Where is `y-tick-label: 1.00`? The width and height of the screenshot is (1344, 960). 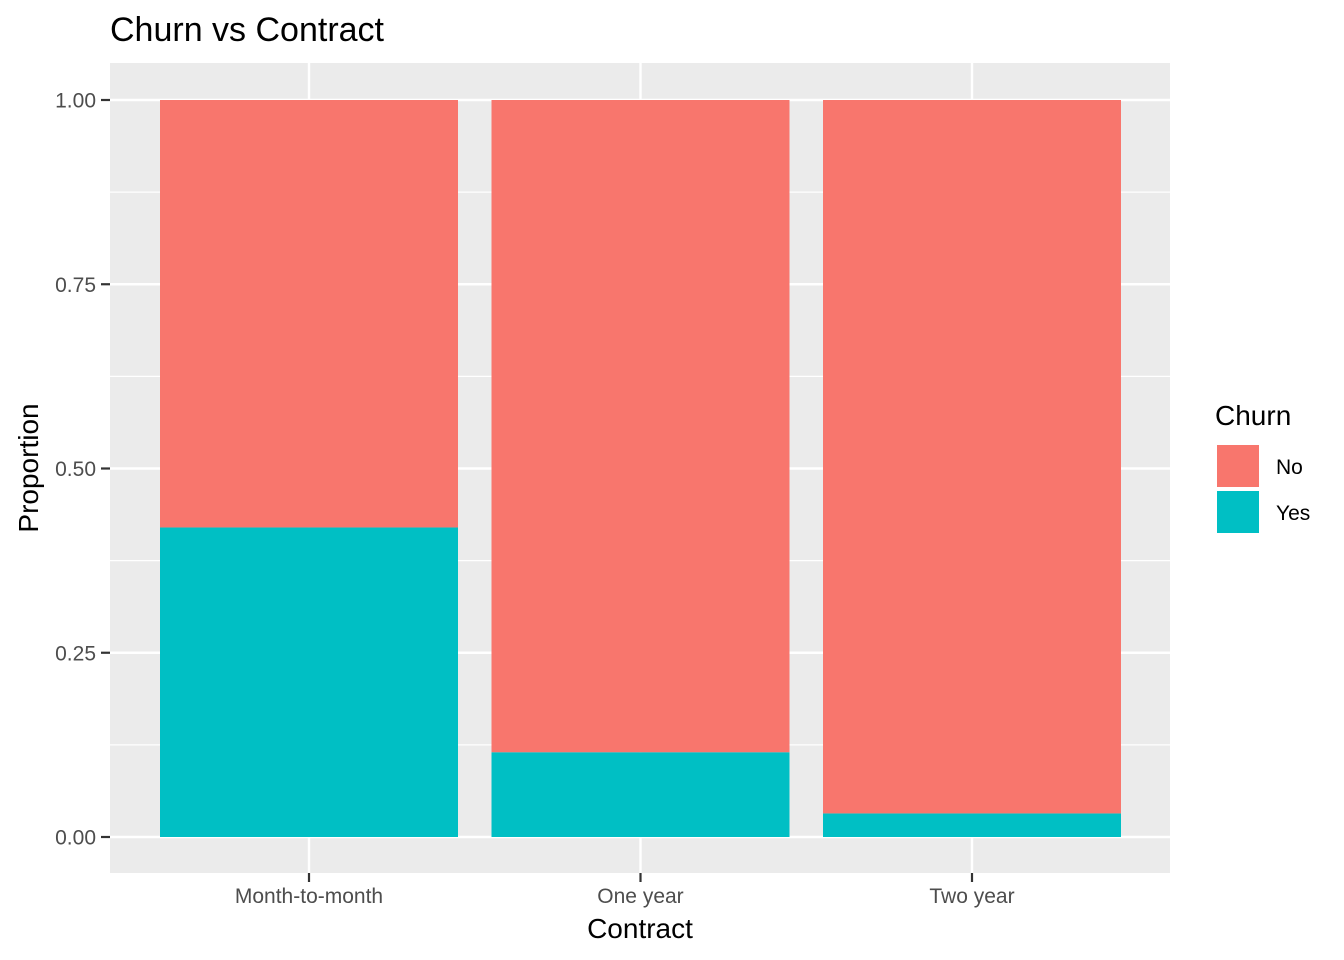 y-tick-label: 1.00 is located at coordinates (75, 101).